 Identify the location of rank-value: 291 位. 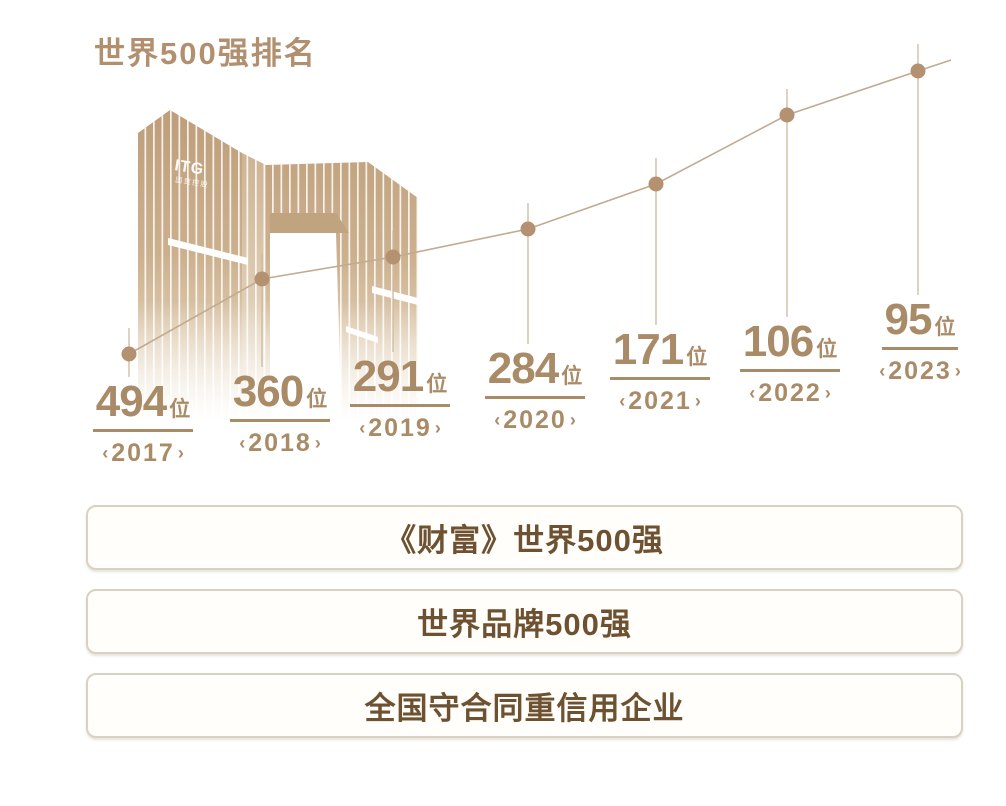
(400, 381).